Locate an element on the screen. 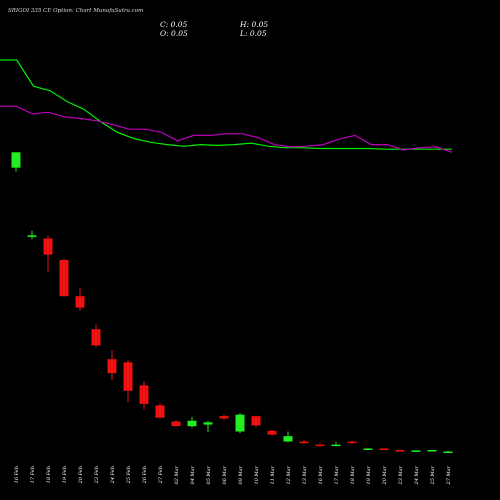 This screenshot has height=500, width=500. x-tick-label: 25 Feb is located at coordinates (129, 475).